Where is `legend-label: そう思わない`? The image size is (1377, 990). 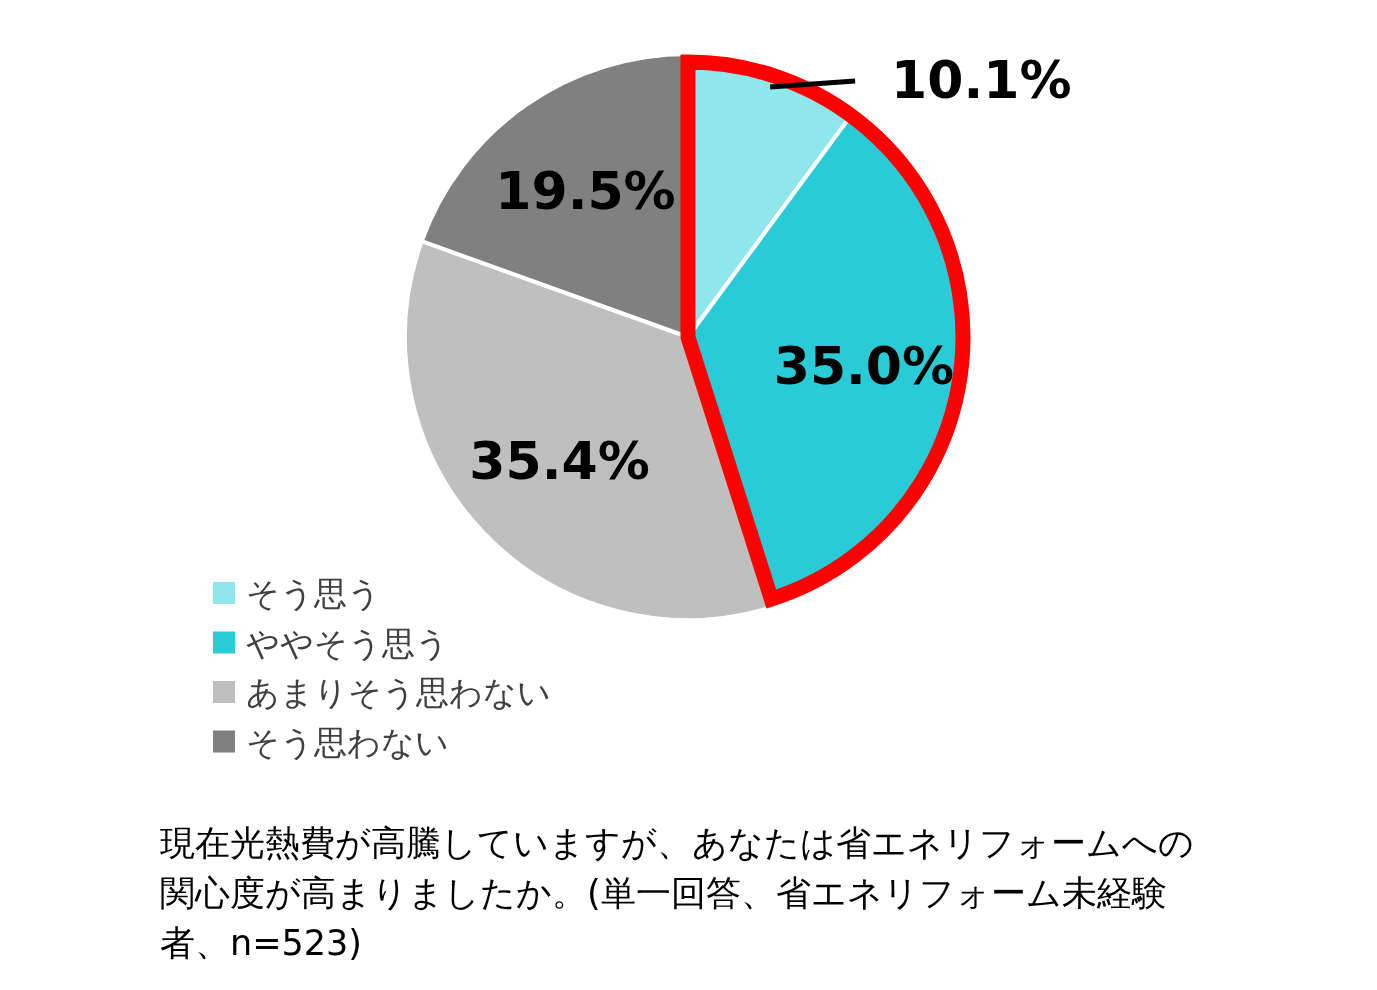 legend-label: そう思わない is located at coordinates (347, 742).